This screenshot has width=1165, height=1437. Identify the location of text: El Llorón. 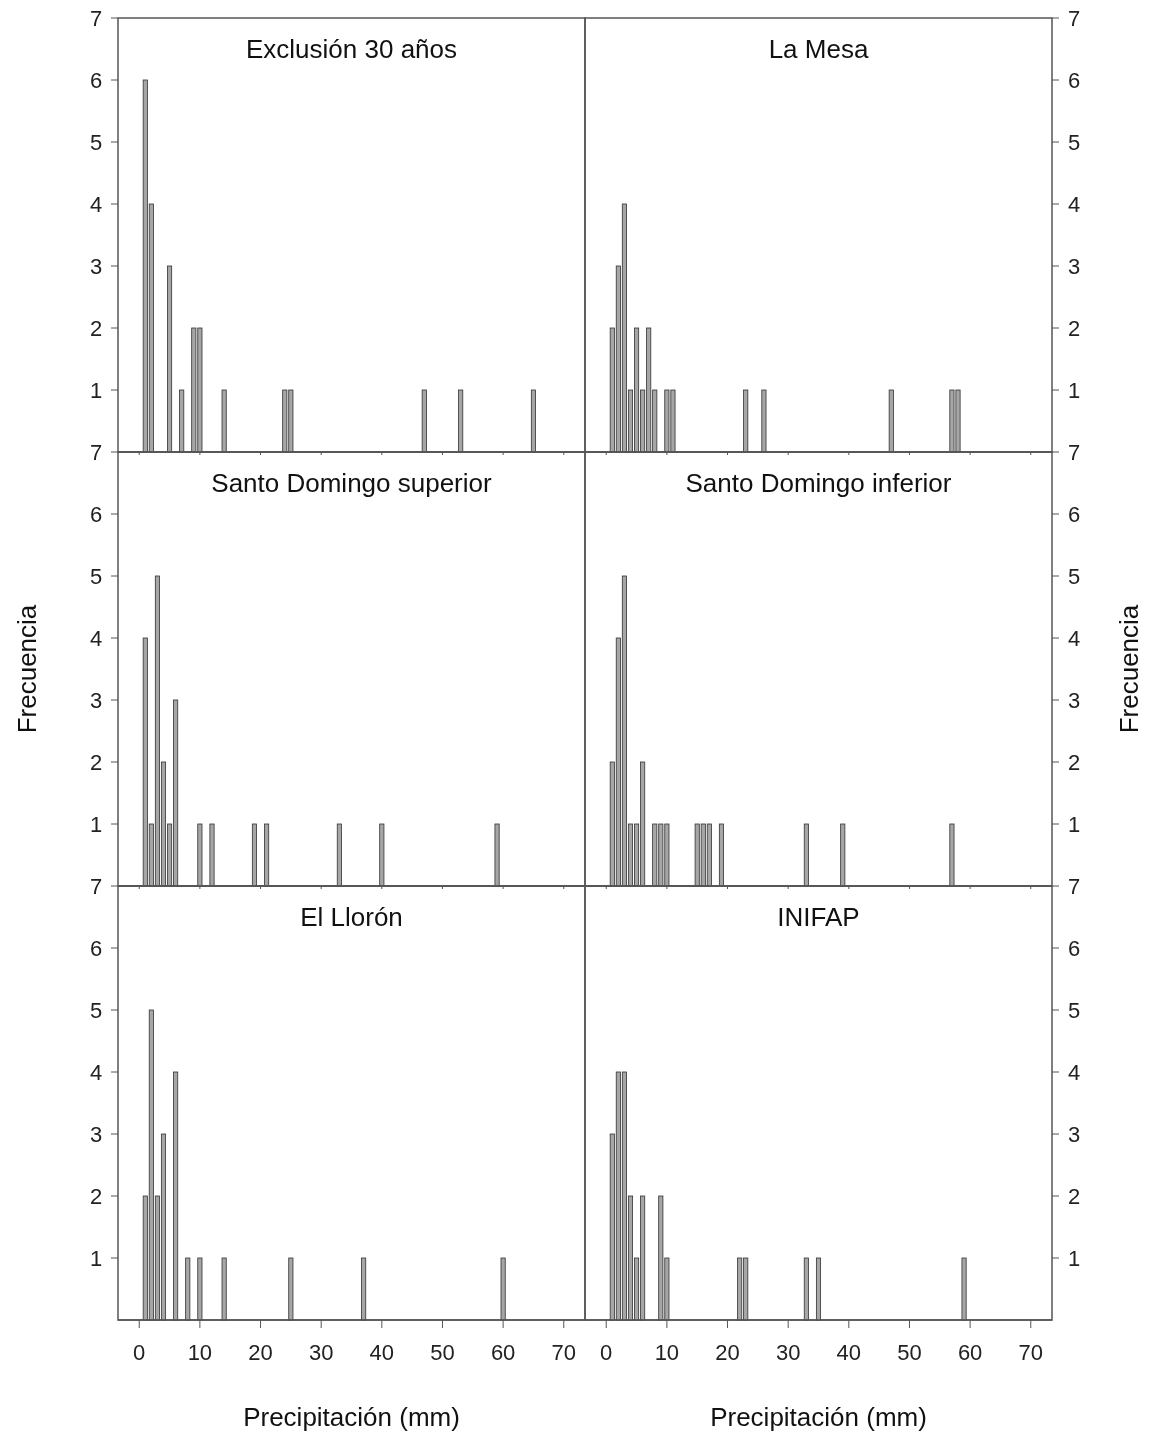
(351, 917).